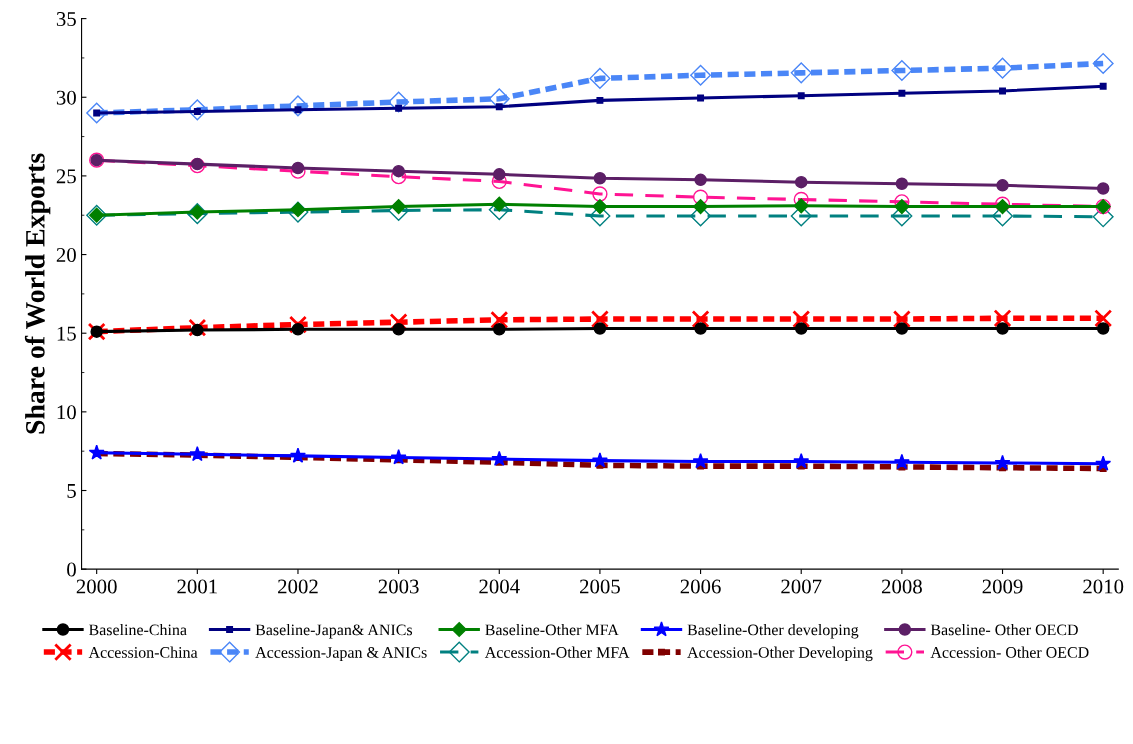  I want to click on legend-label: Accession-Other Developing, so click(780, 654).